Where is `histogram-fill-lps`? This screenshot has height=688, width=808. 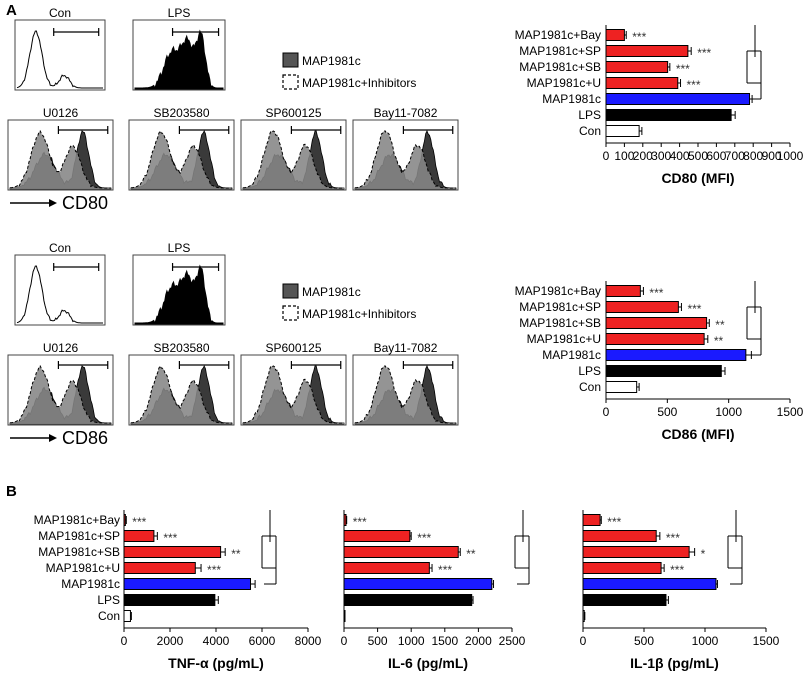
histogram-fill-lps is located at coordinates (179, 59).